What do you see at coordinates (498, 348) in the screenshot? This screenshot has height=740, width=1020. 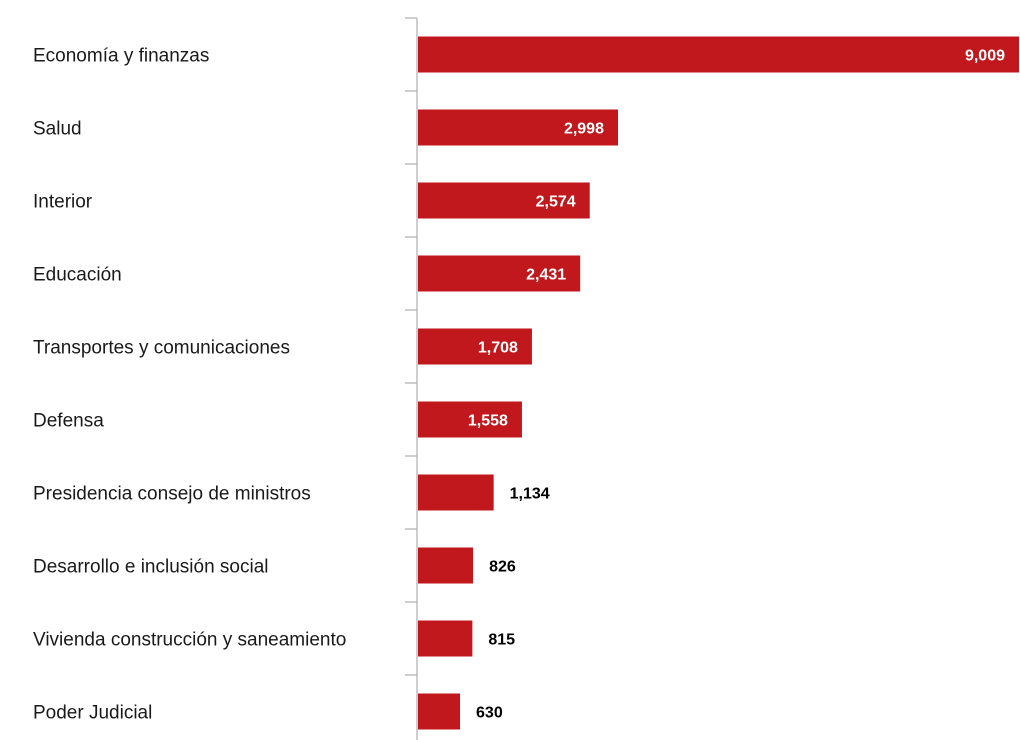 I see `data-label: 1,708` at bounding box center [498, 348].